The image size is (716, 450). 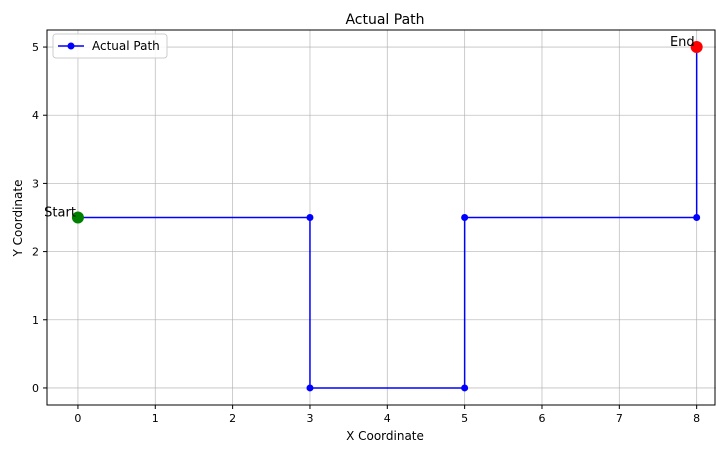 I want to click on y-tick-label-2: 2, so click(x=35, y=252).